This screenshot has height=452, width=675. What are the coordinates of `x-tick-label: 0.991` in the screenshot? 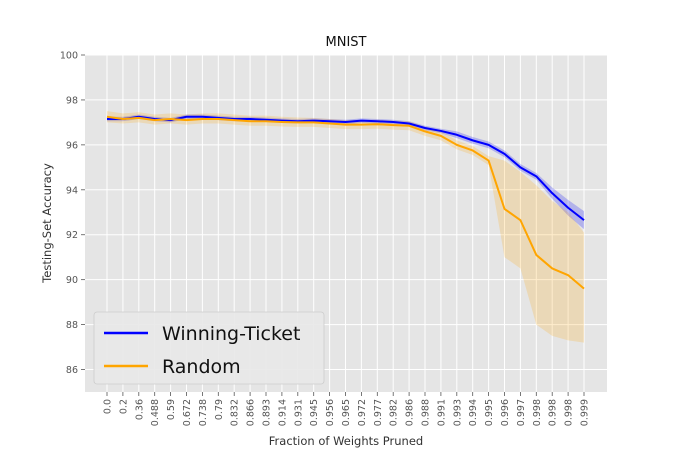 It's located at (441, 412).